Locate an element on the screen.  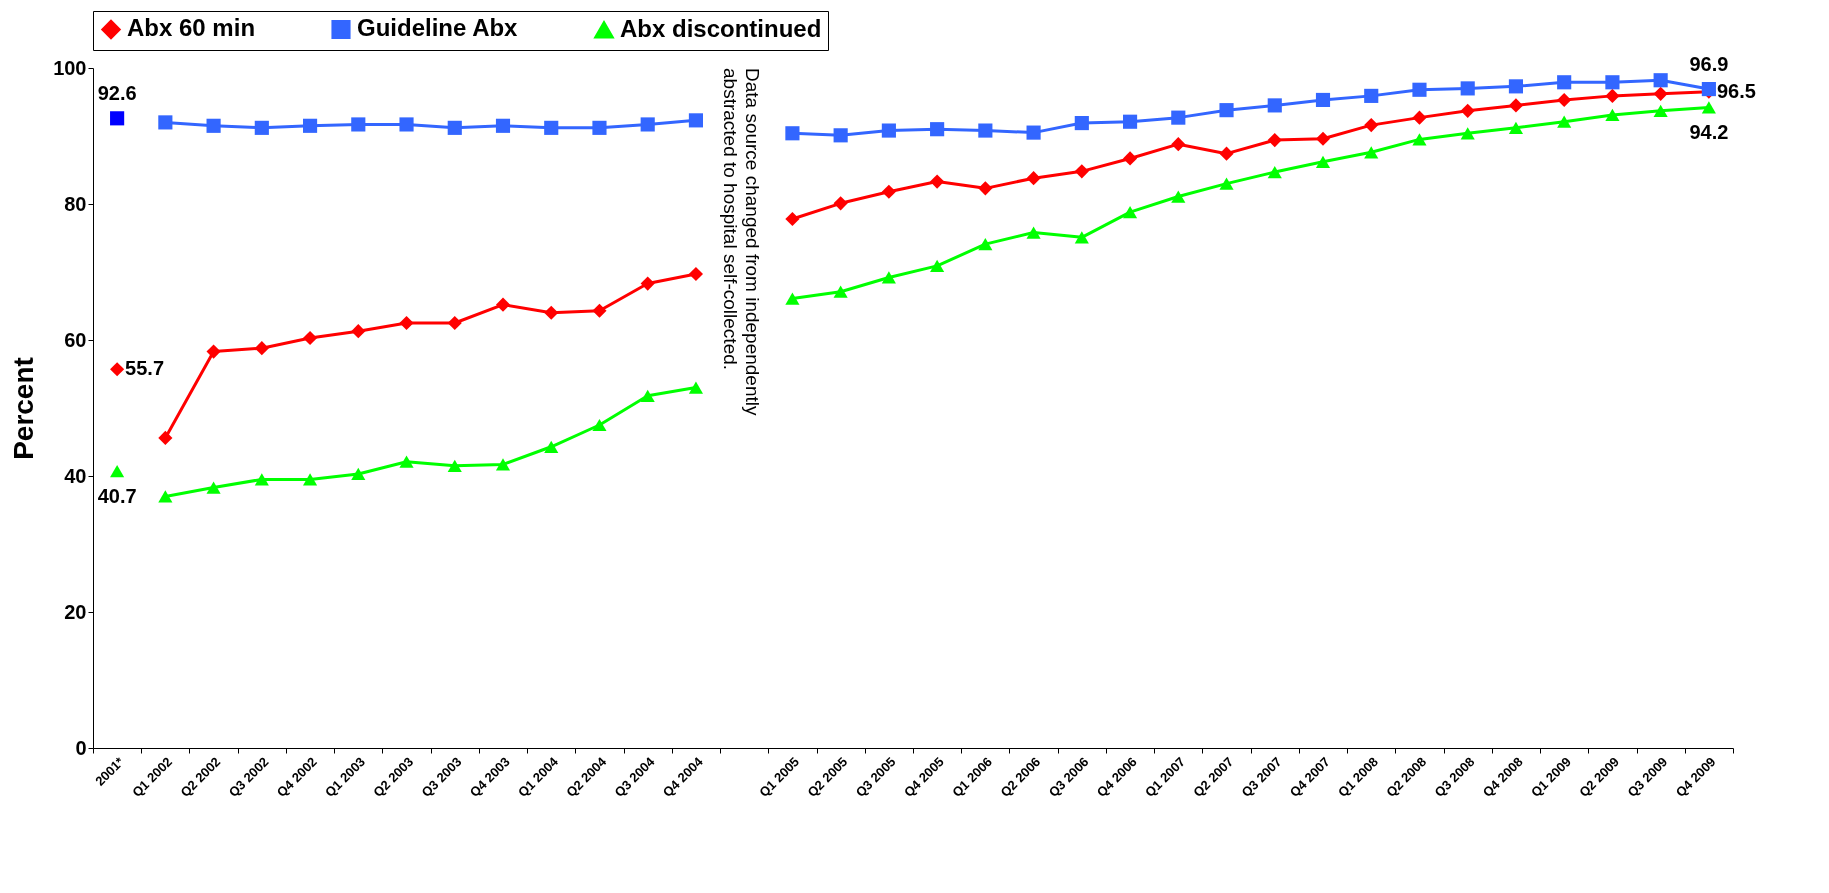
y-tick-label: 0 is located at coordinates (81, 747).